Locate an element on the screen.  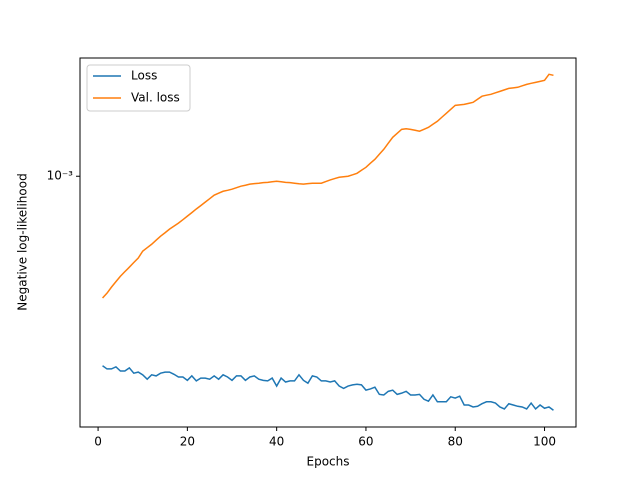
series-line is located at coordinates (328, 388).